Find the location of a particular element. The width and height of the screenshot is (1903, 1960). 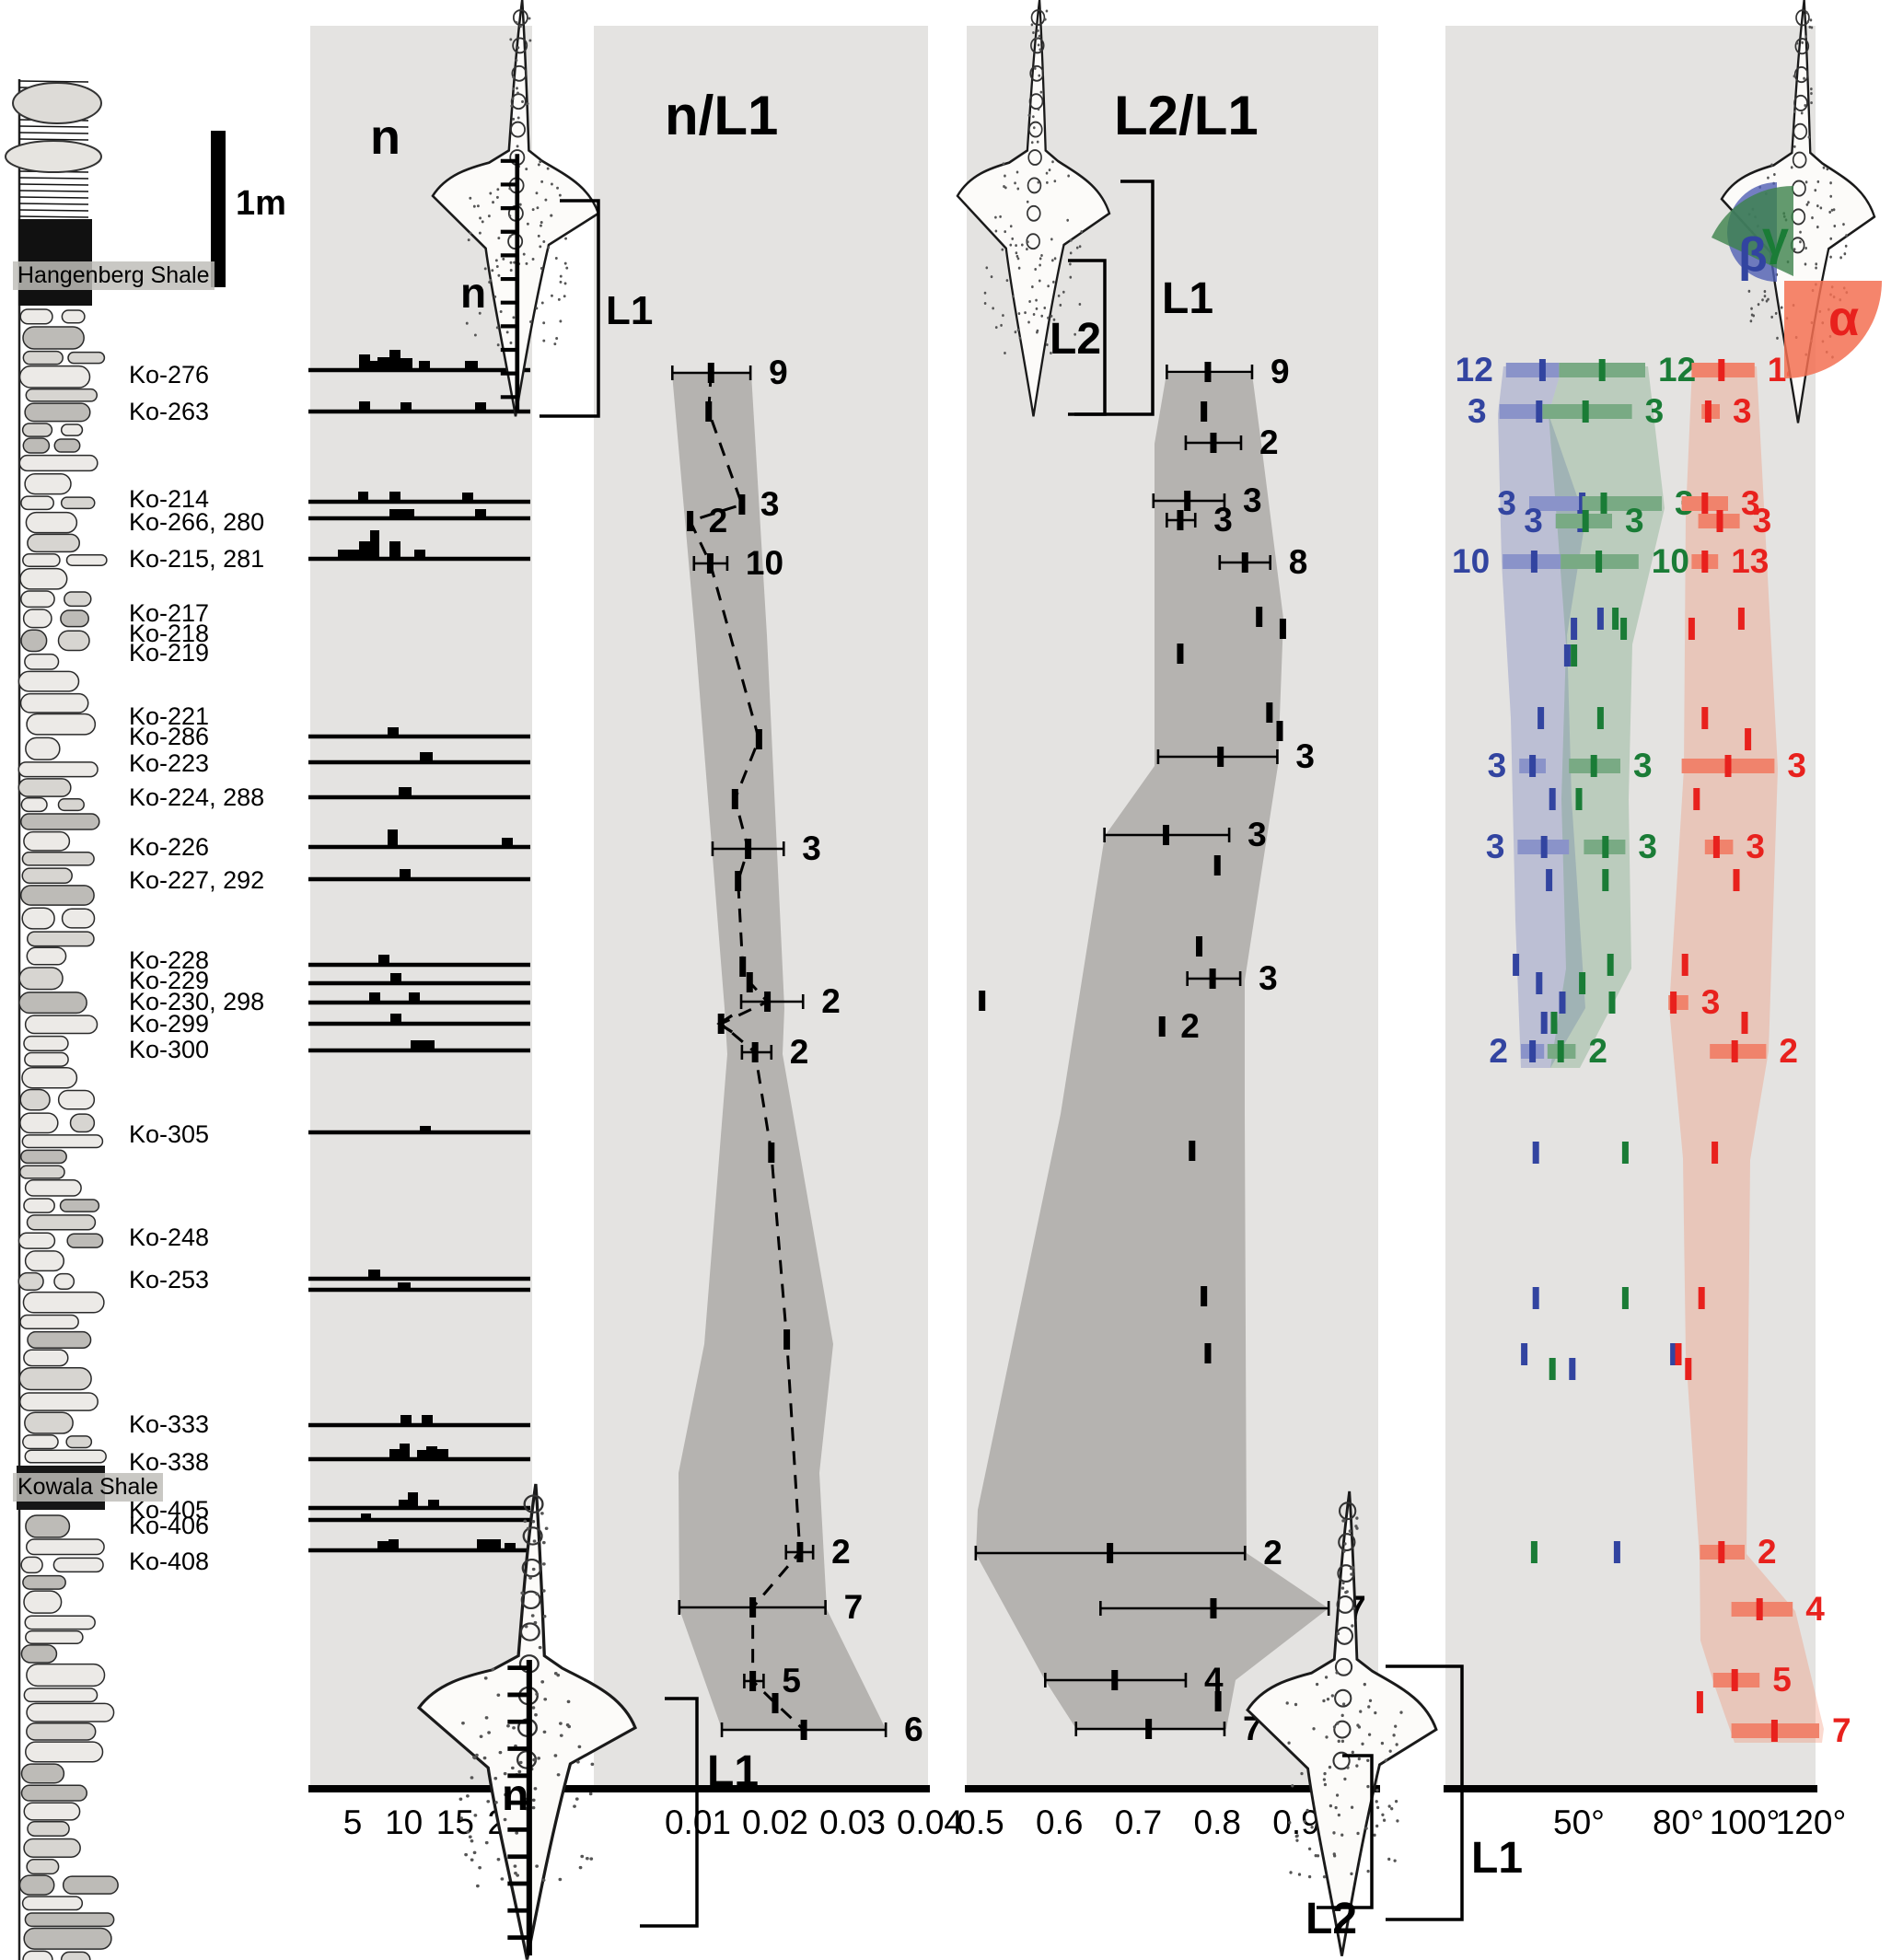

count-label: 3 is located at coordinates (1268, 978).